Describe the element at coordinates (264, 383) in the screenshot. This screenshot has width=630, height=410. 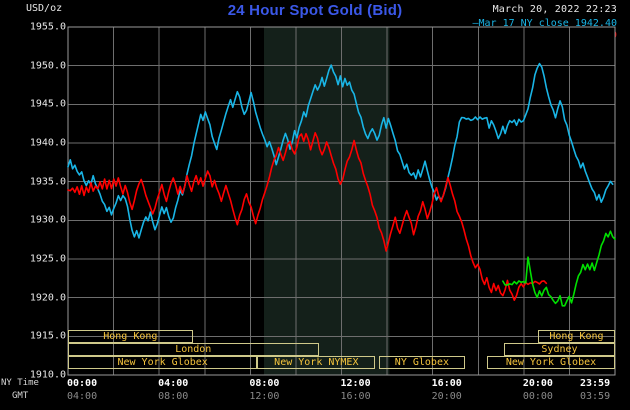
I see `x-axis-ny-tick-label: 08:00` at that location.